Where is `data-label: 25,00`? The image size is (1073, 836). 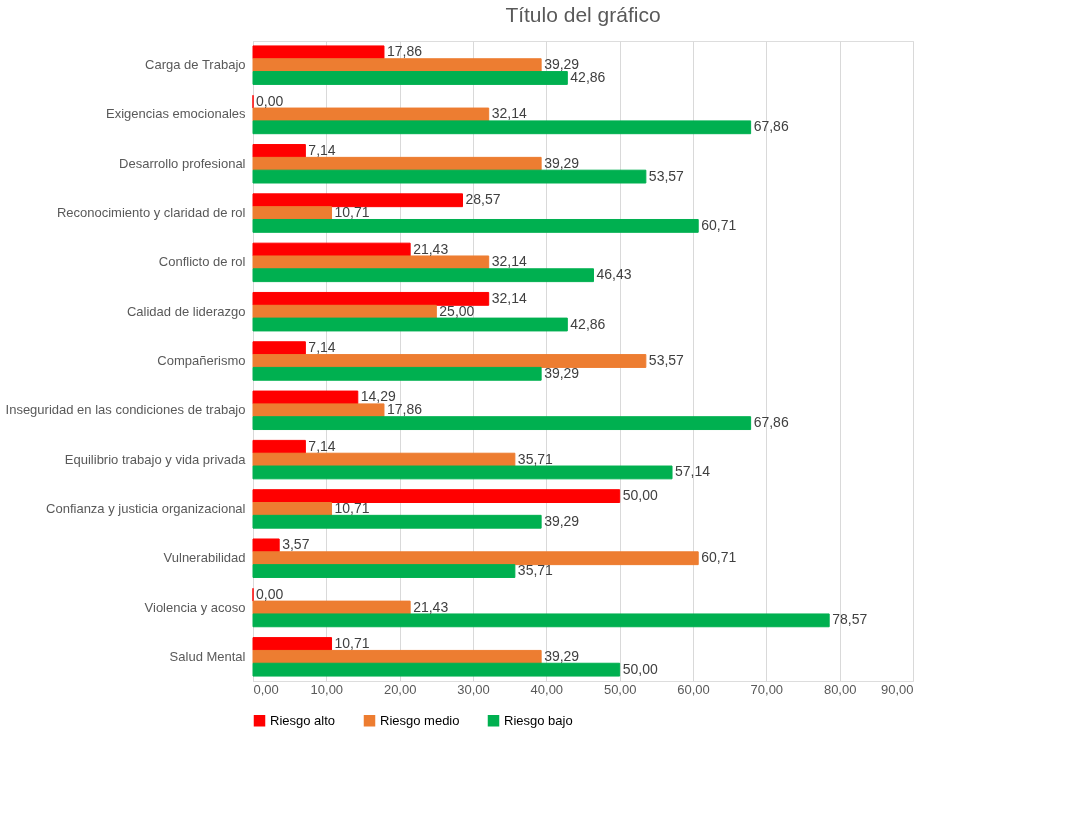 data-label: 25,00 is located at coordinates (457, 310).